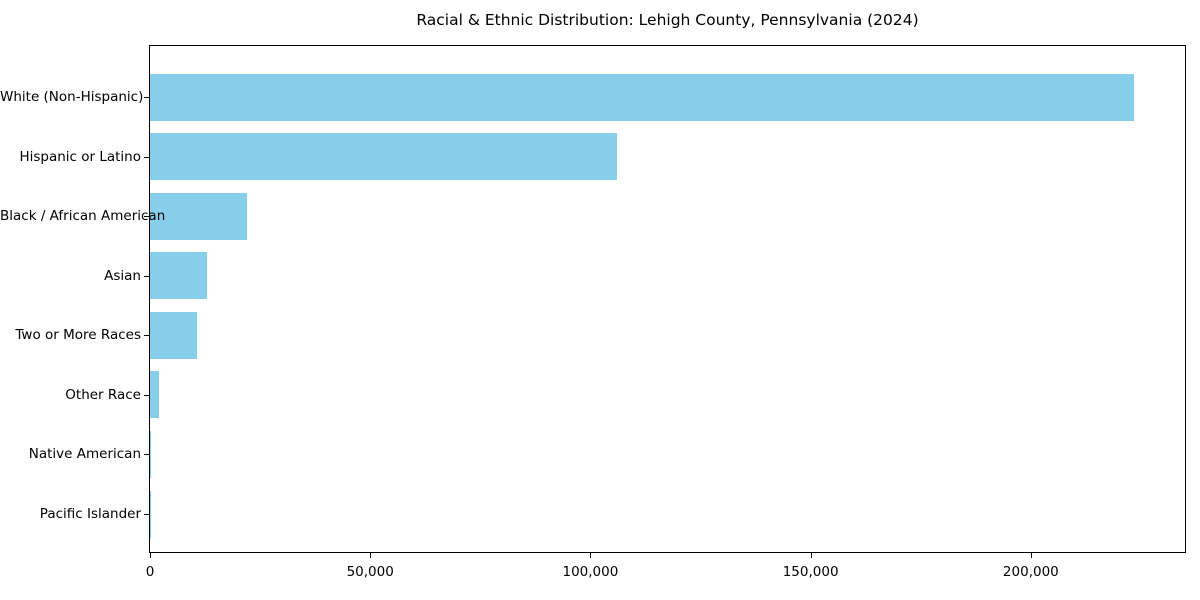  What do you see at coordinates (103, 394) in the screenshot?
I see `y-tick-label: Other Race` at bounding box center [103, 394].